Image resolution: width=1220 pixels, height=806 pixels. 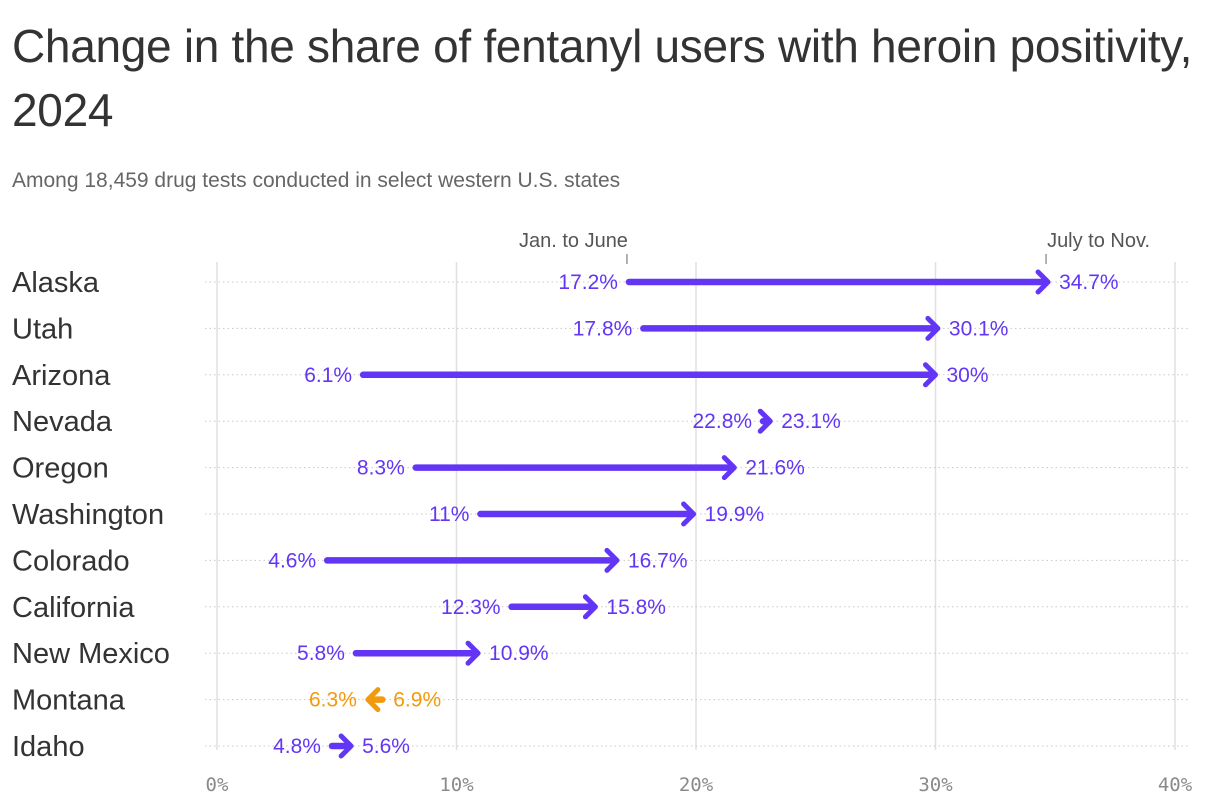 I want to click on value-label-montana-start: 6.9%, so click(x=417, y=700).